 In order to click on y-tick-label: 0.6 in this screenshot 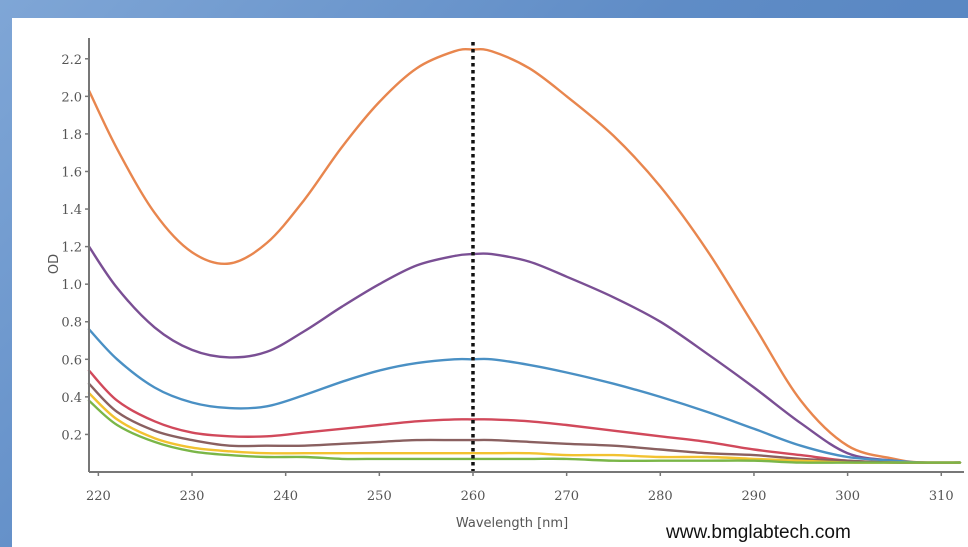, I will do `click(71, 360)`.